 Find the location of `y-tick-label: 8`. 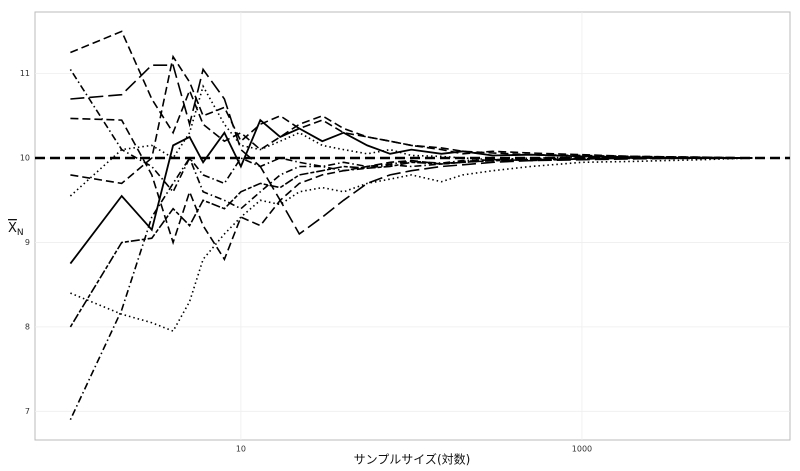

y-tick-label: 8 is located at coordinates (27, 326).